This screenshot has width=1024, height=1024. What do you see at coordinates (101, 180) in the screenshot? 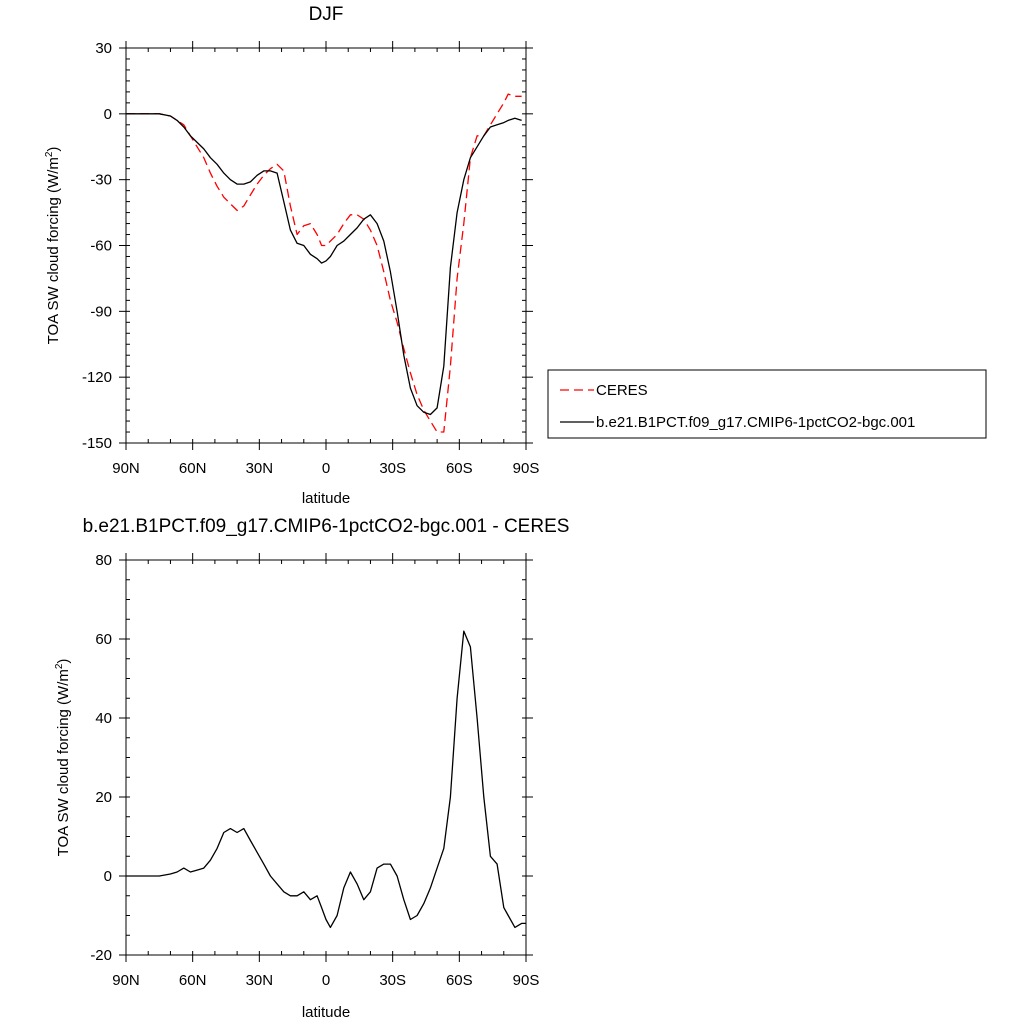
I see `y-tick-label: -30` at bounding box center [101, 180].